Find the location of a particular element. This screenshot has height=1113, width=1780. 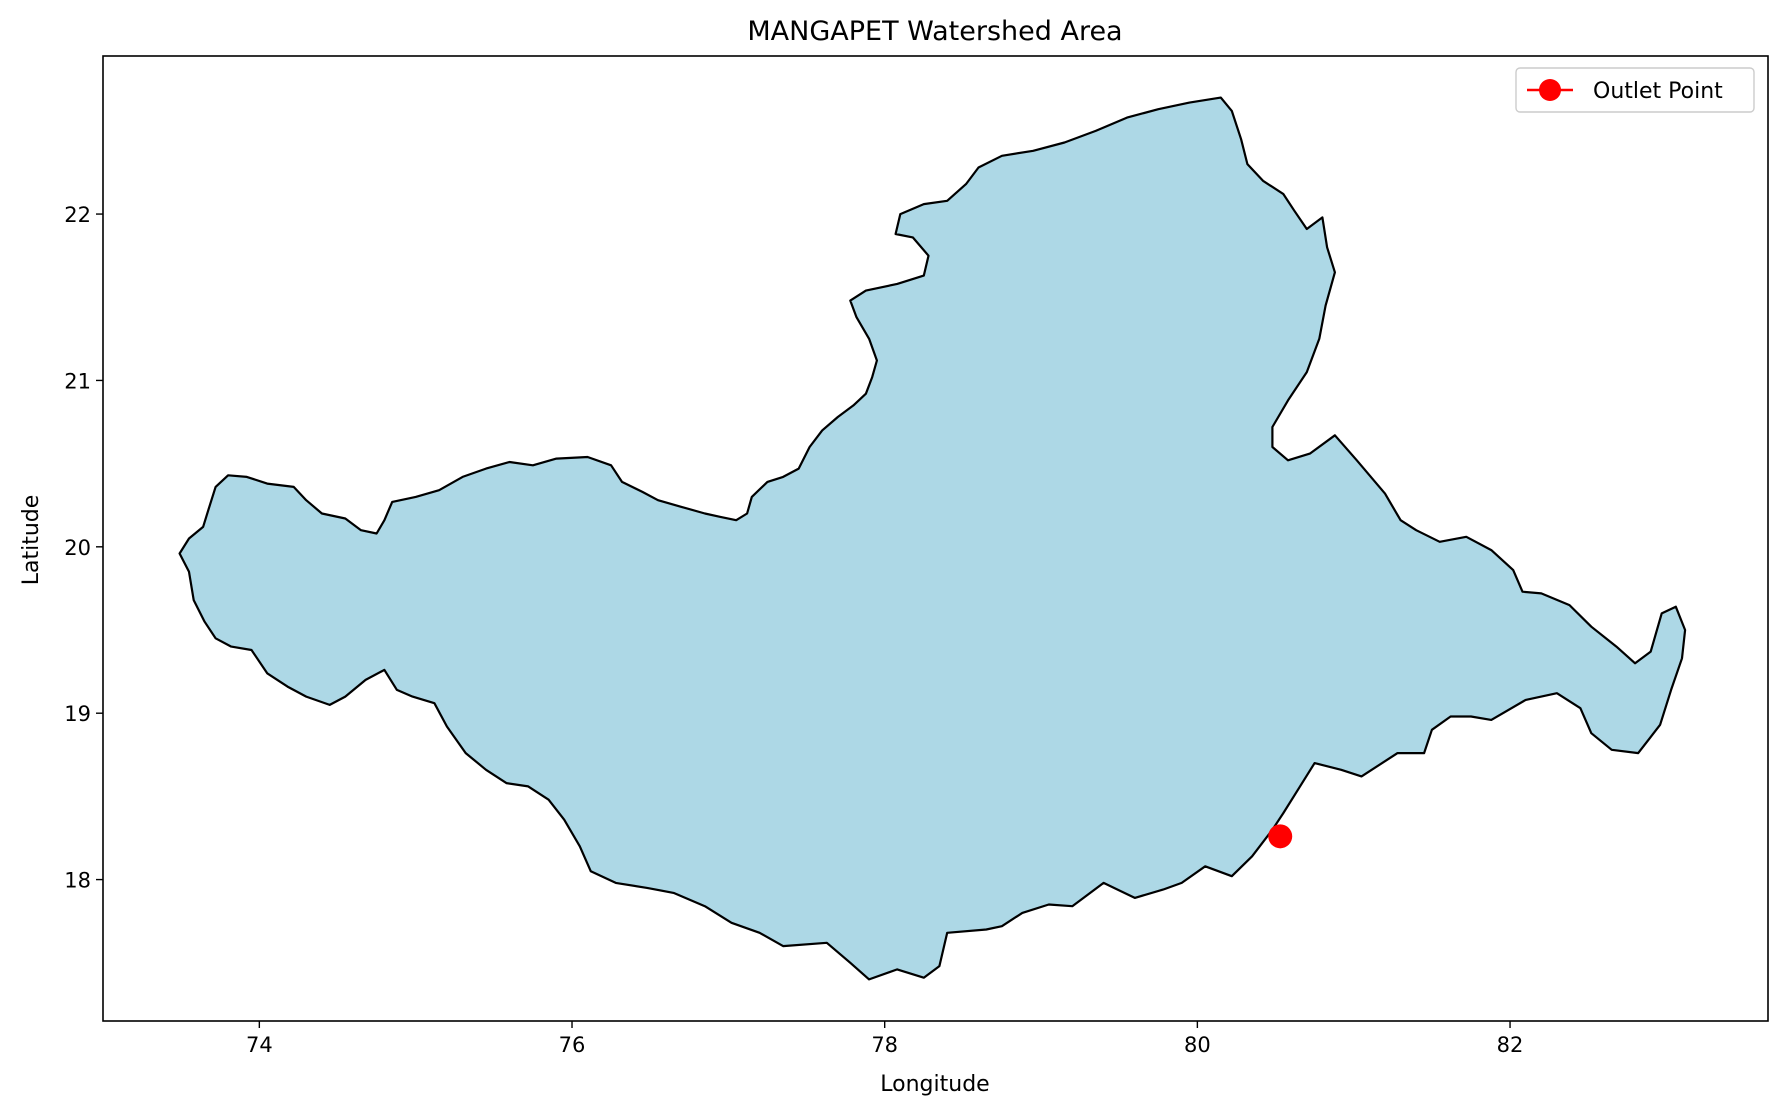

legend-marker-icon is located at coordinates (1550, 90).